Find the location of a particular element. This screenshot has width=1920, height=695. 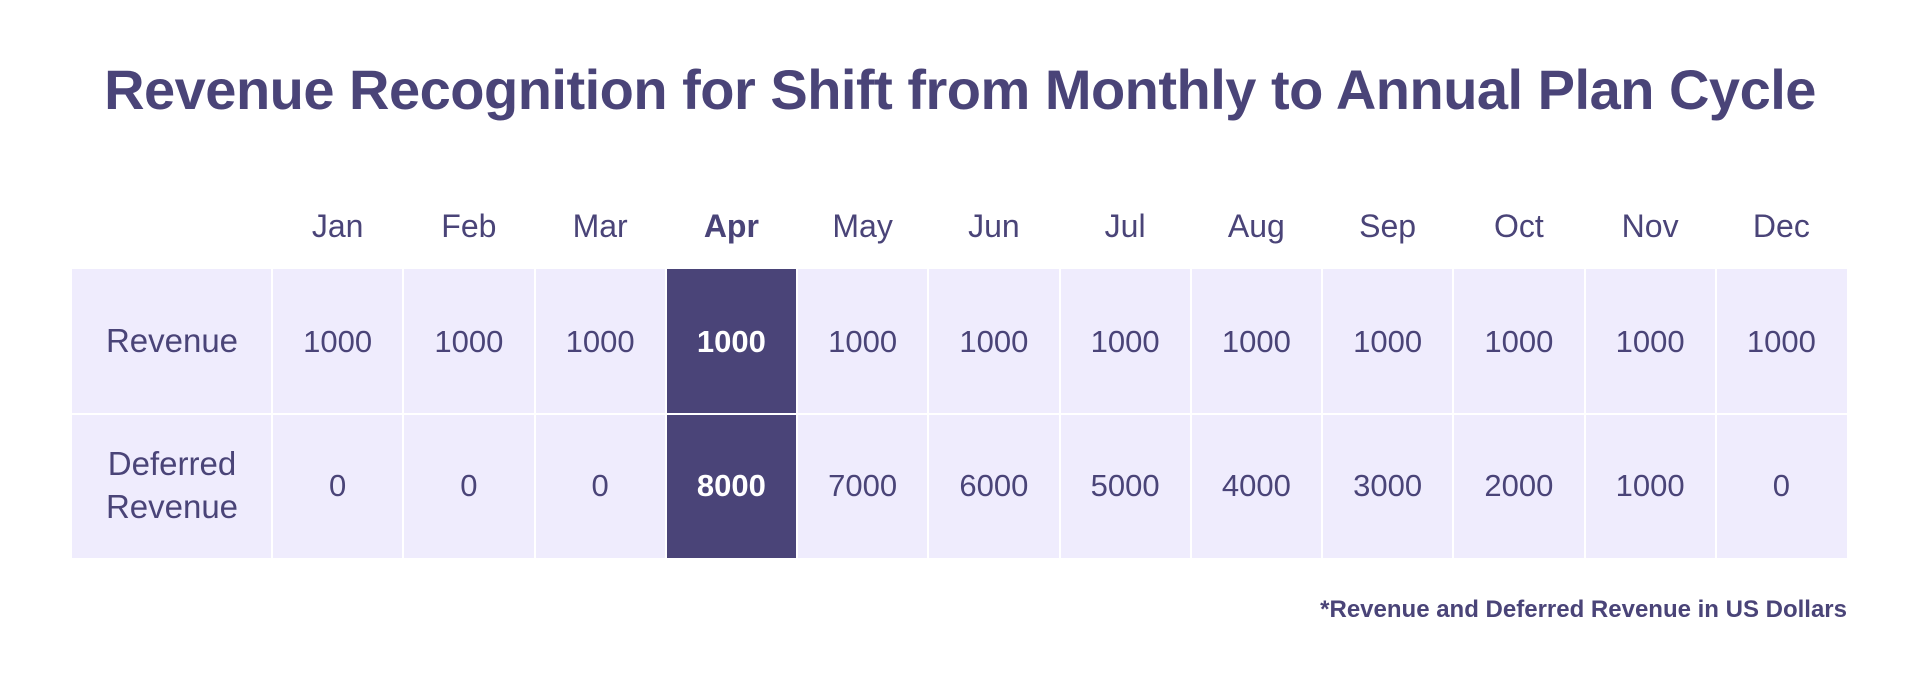

table-cell: 6000 is located at coordinates (994, 485).